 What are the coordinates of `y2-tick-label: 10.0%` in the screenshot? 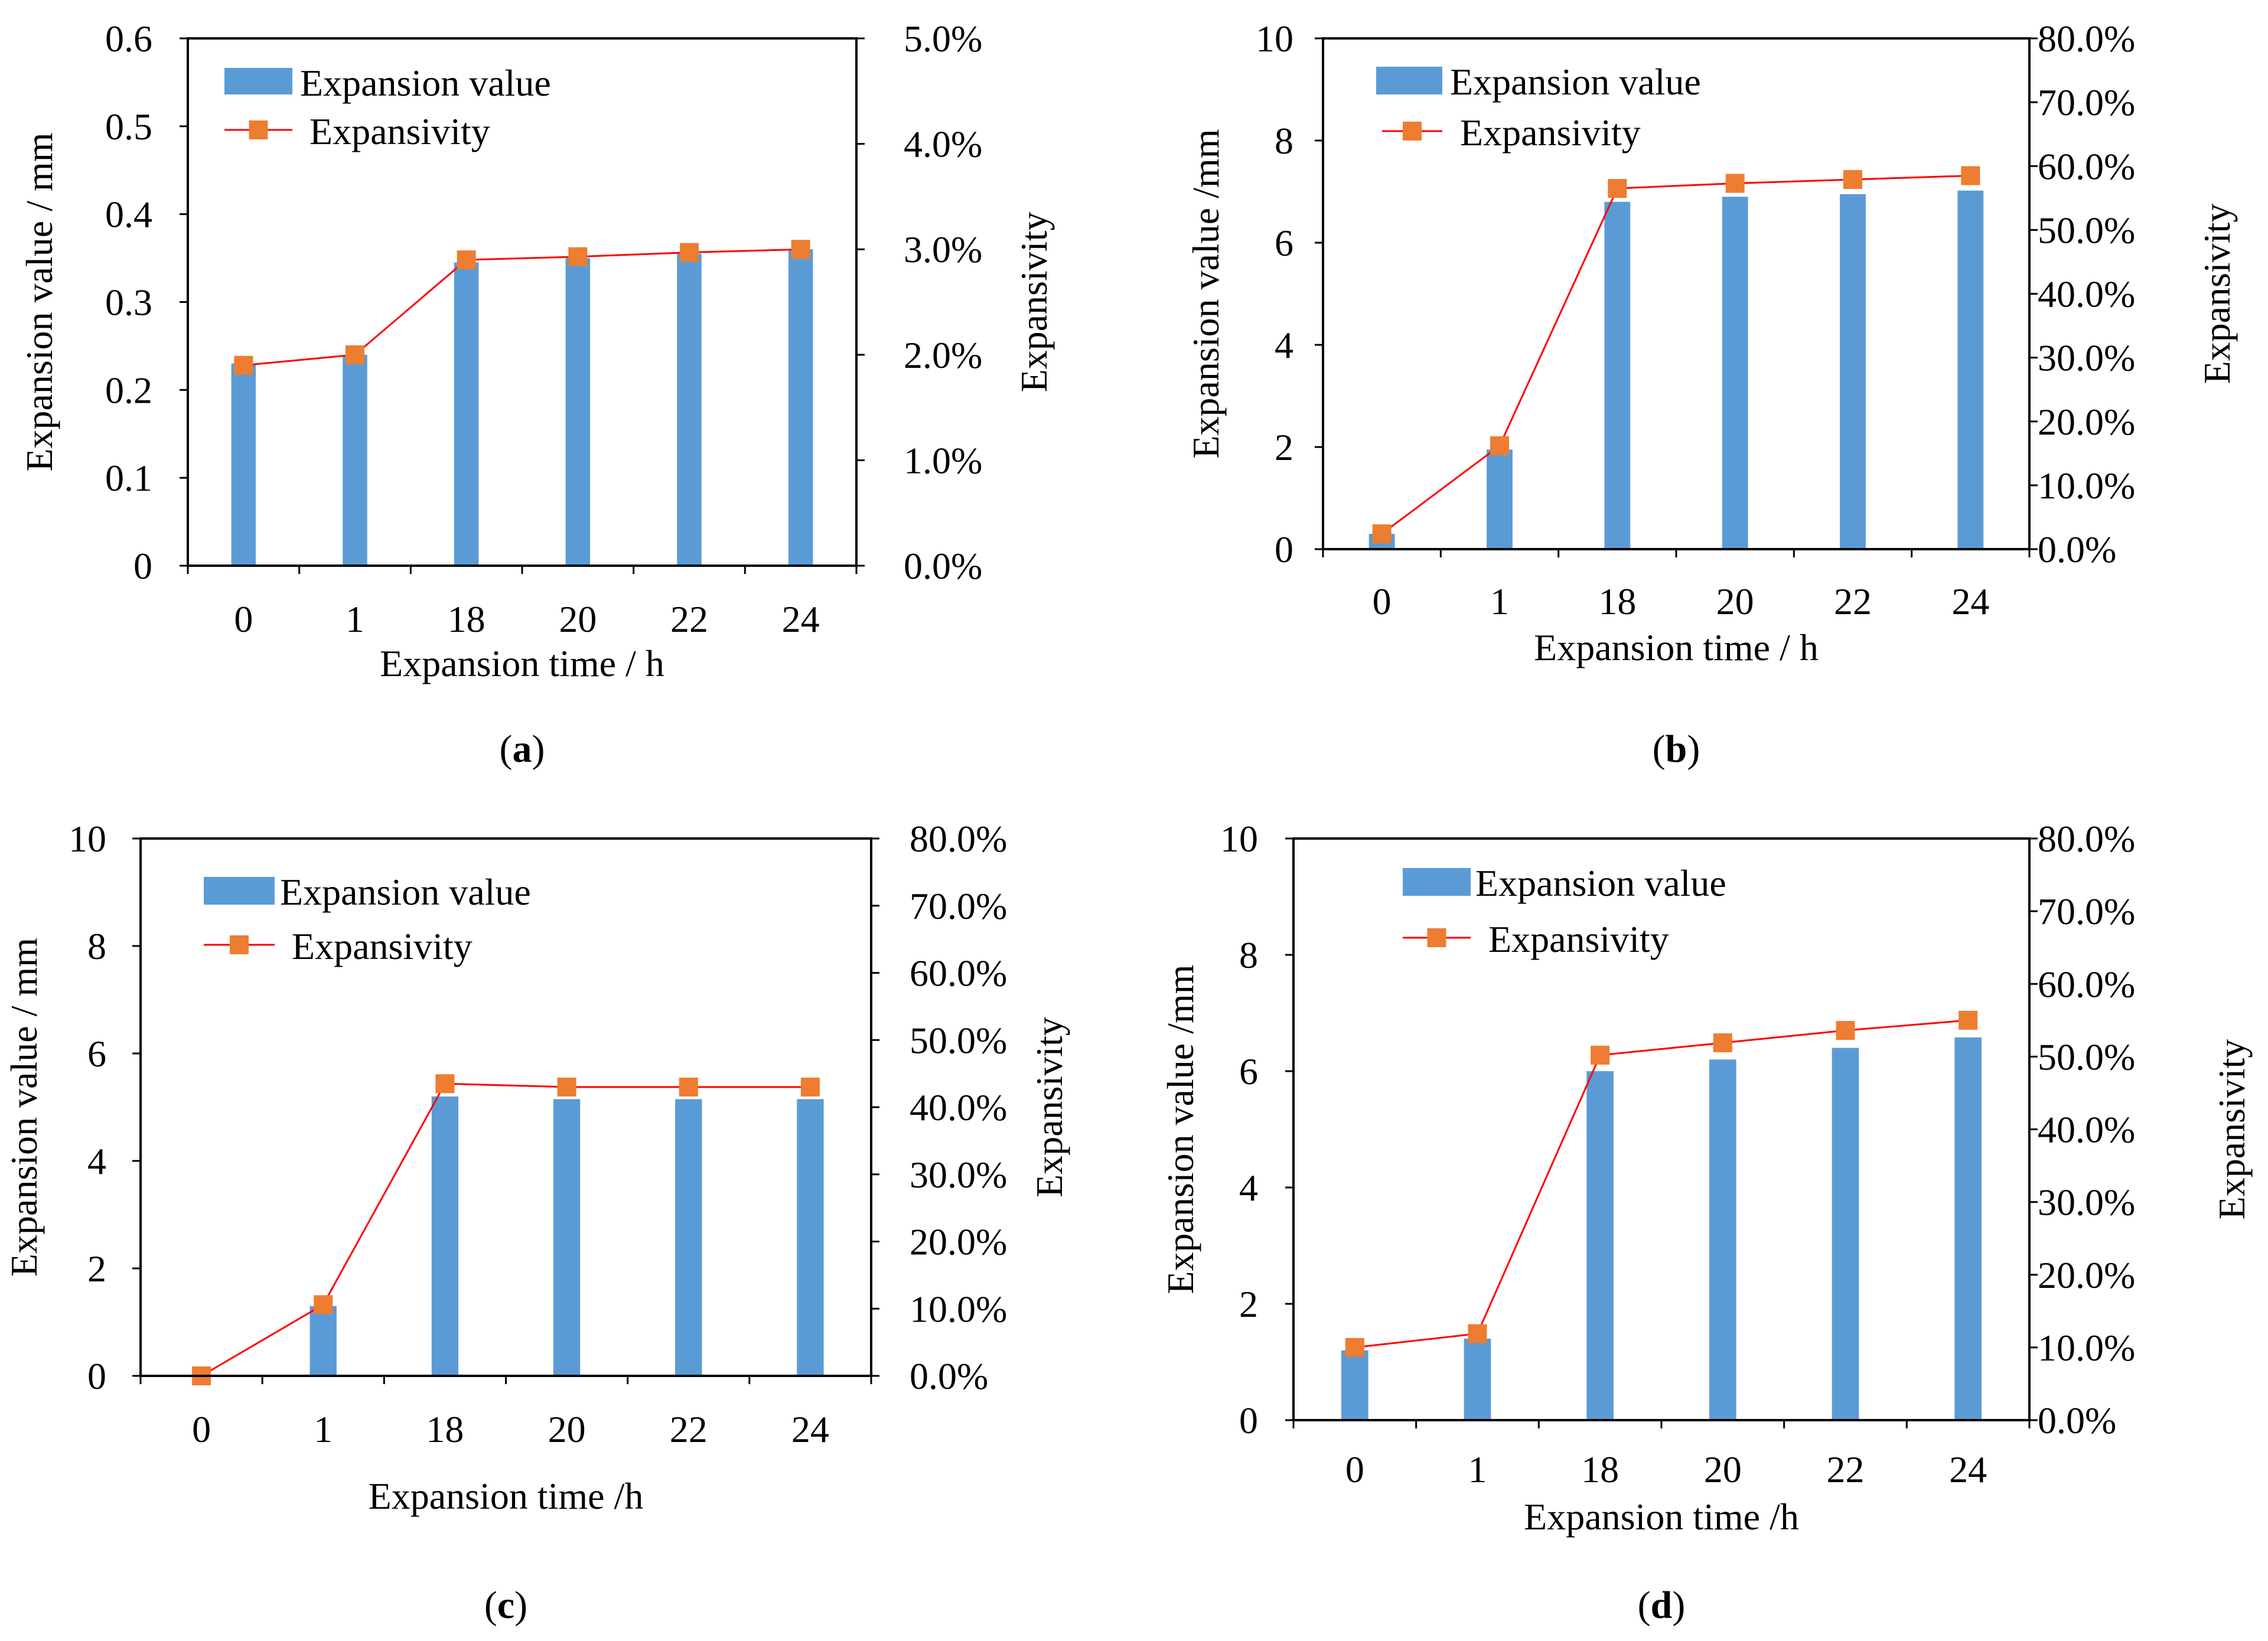 It's located at (958, 1309).